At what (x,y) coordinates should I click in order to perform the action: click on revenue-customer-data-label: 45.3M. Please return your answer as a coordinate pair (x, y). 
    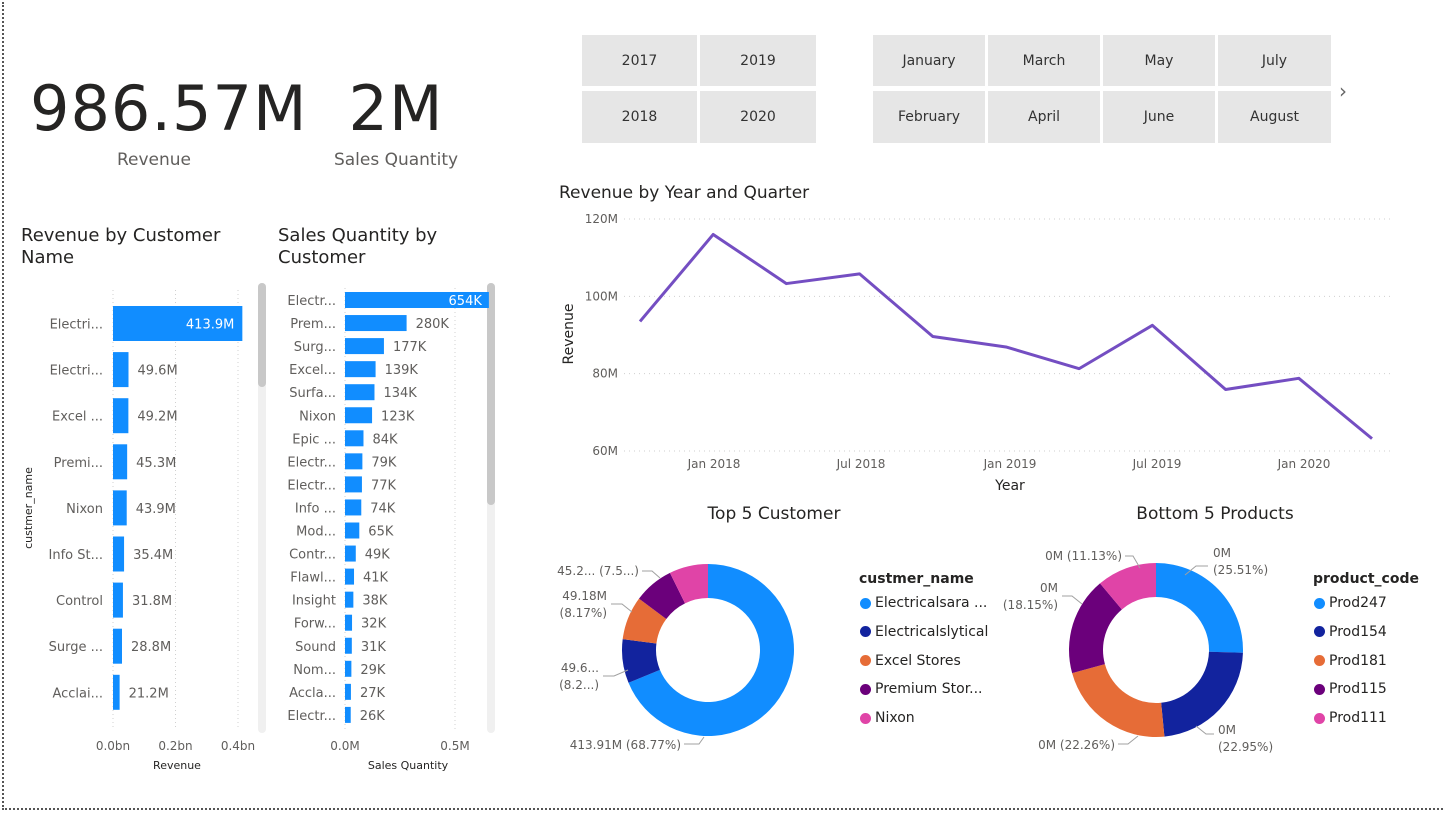
    Looking at the image, I should click on (156, 463).